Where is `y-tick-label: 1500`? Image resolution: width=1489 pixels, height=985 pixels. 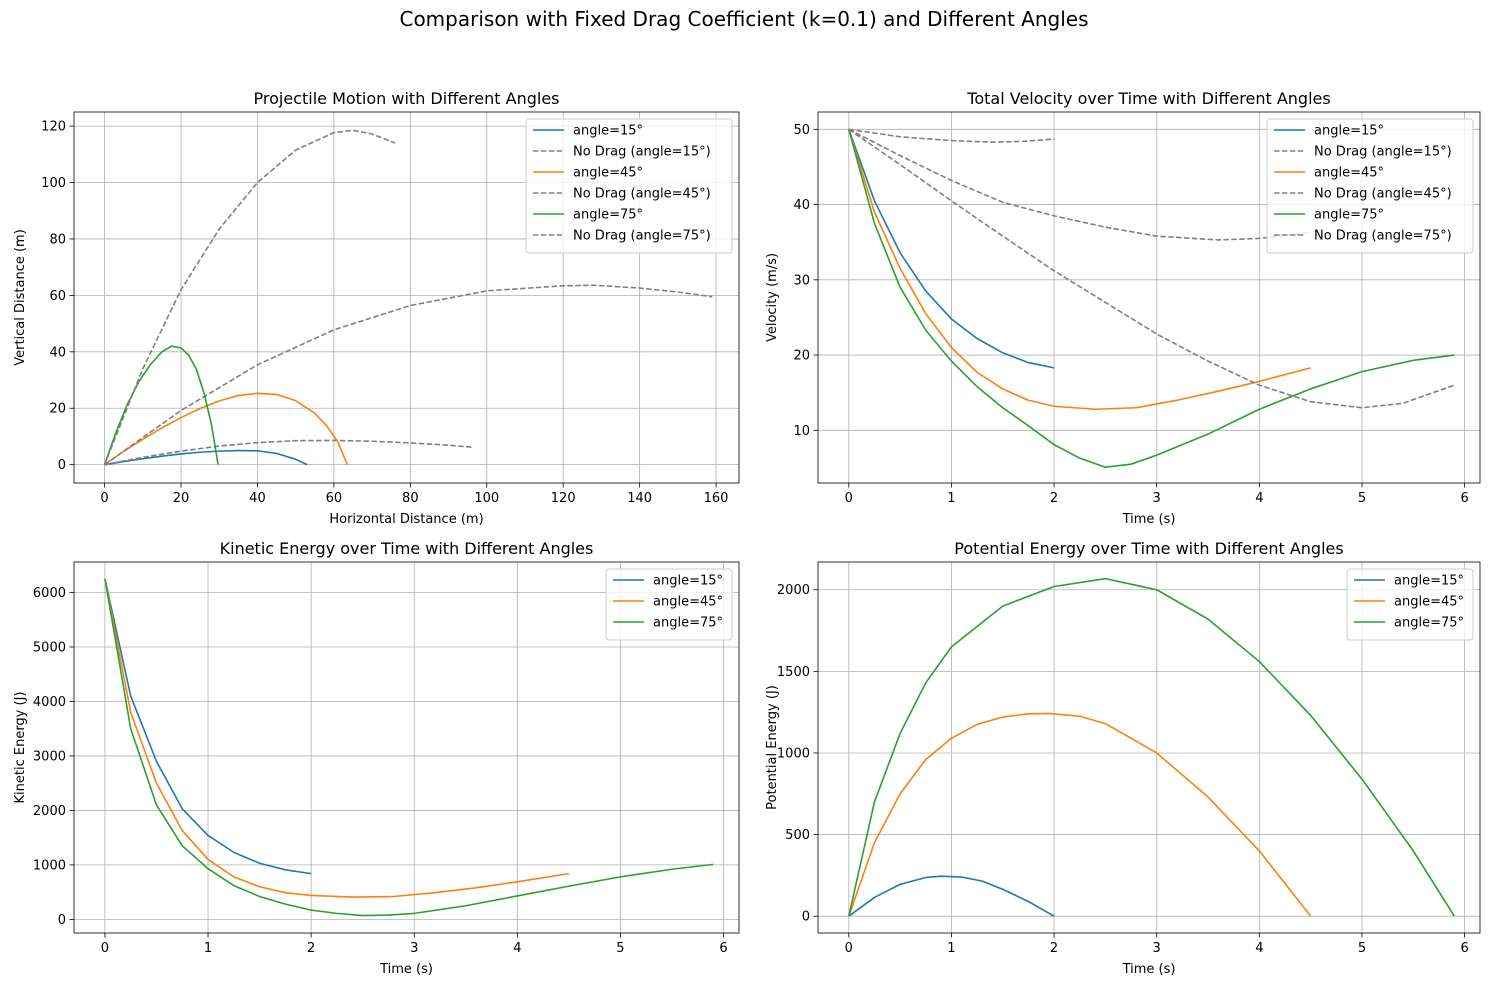 y-tick-label: 1500 is located at coordinates (793, 672).